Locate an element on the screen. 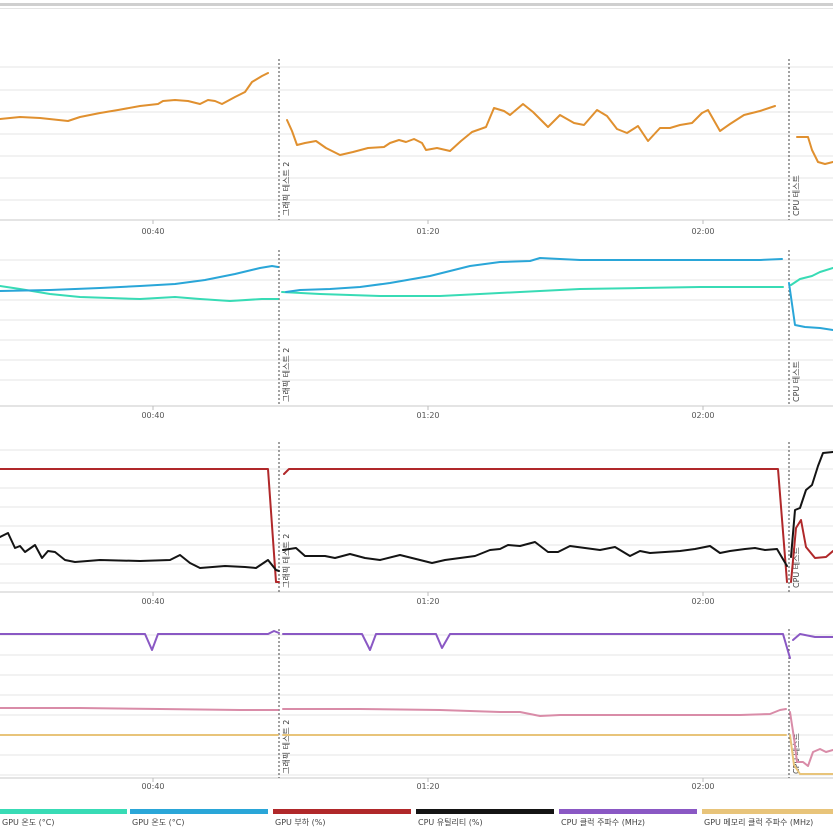 Image resolution: width=833 pixels, height=833 pixels. legend-item-cpu-clock: CPU 클럭 주파수 (MHz) is located at coordinates (628, 819).